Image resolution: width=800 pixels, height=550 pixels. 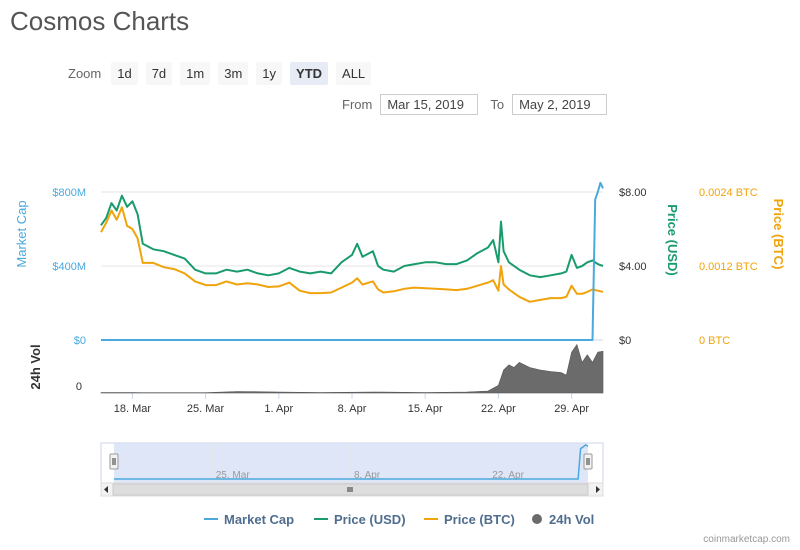 What do you see at coordinates (79, 387) in the screenshot?
I see `volume-tick-label: 0` at bounding box center [79, 387].